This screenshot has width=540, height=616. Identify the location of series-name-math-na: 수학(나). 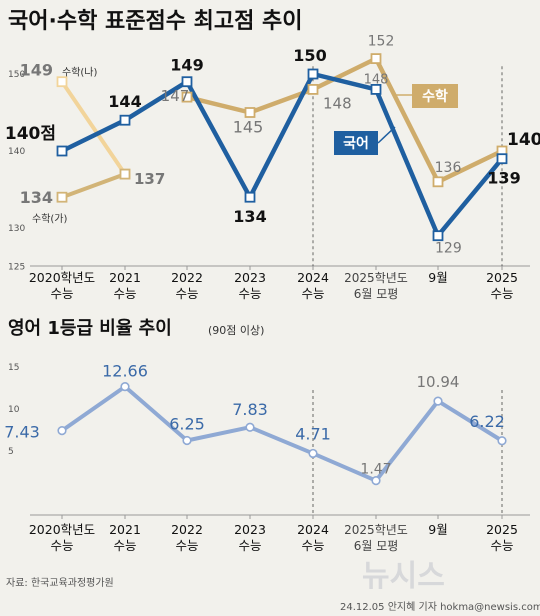
(80, 73).